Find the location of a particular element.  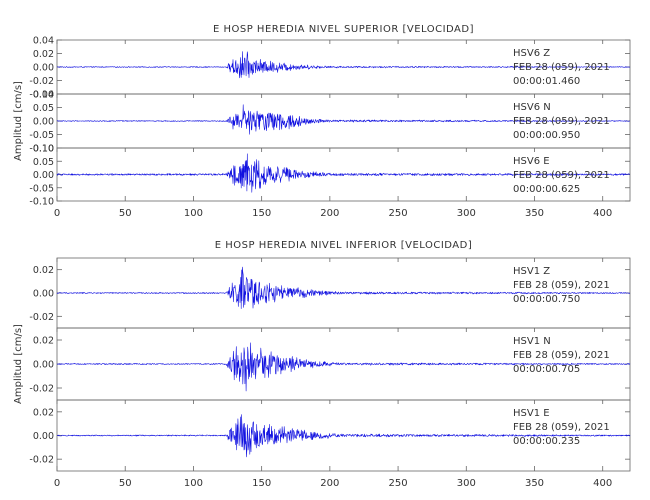

channel-label: HSV6 Z is located at coordinates (531, 53).